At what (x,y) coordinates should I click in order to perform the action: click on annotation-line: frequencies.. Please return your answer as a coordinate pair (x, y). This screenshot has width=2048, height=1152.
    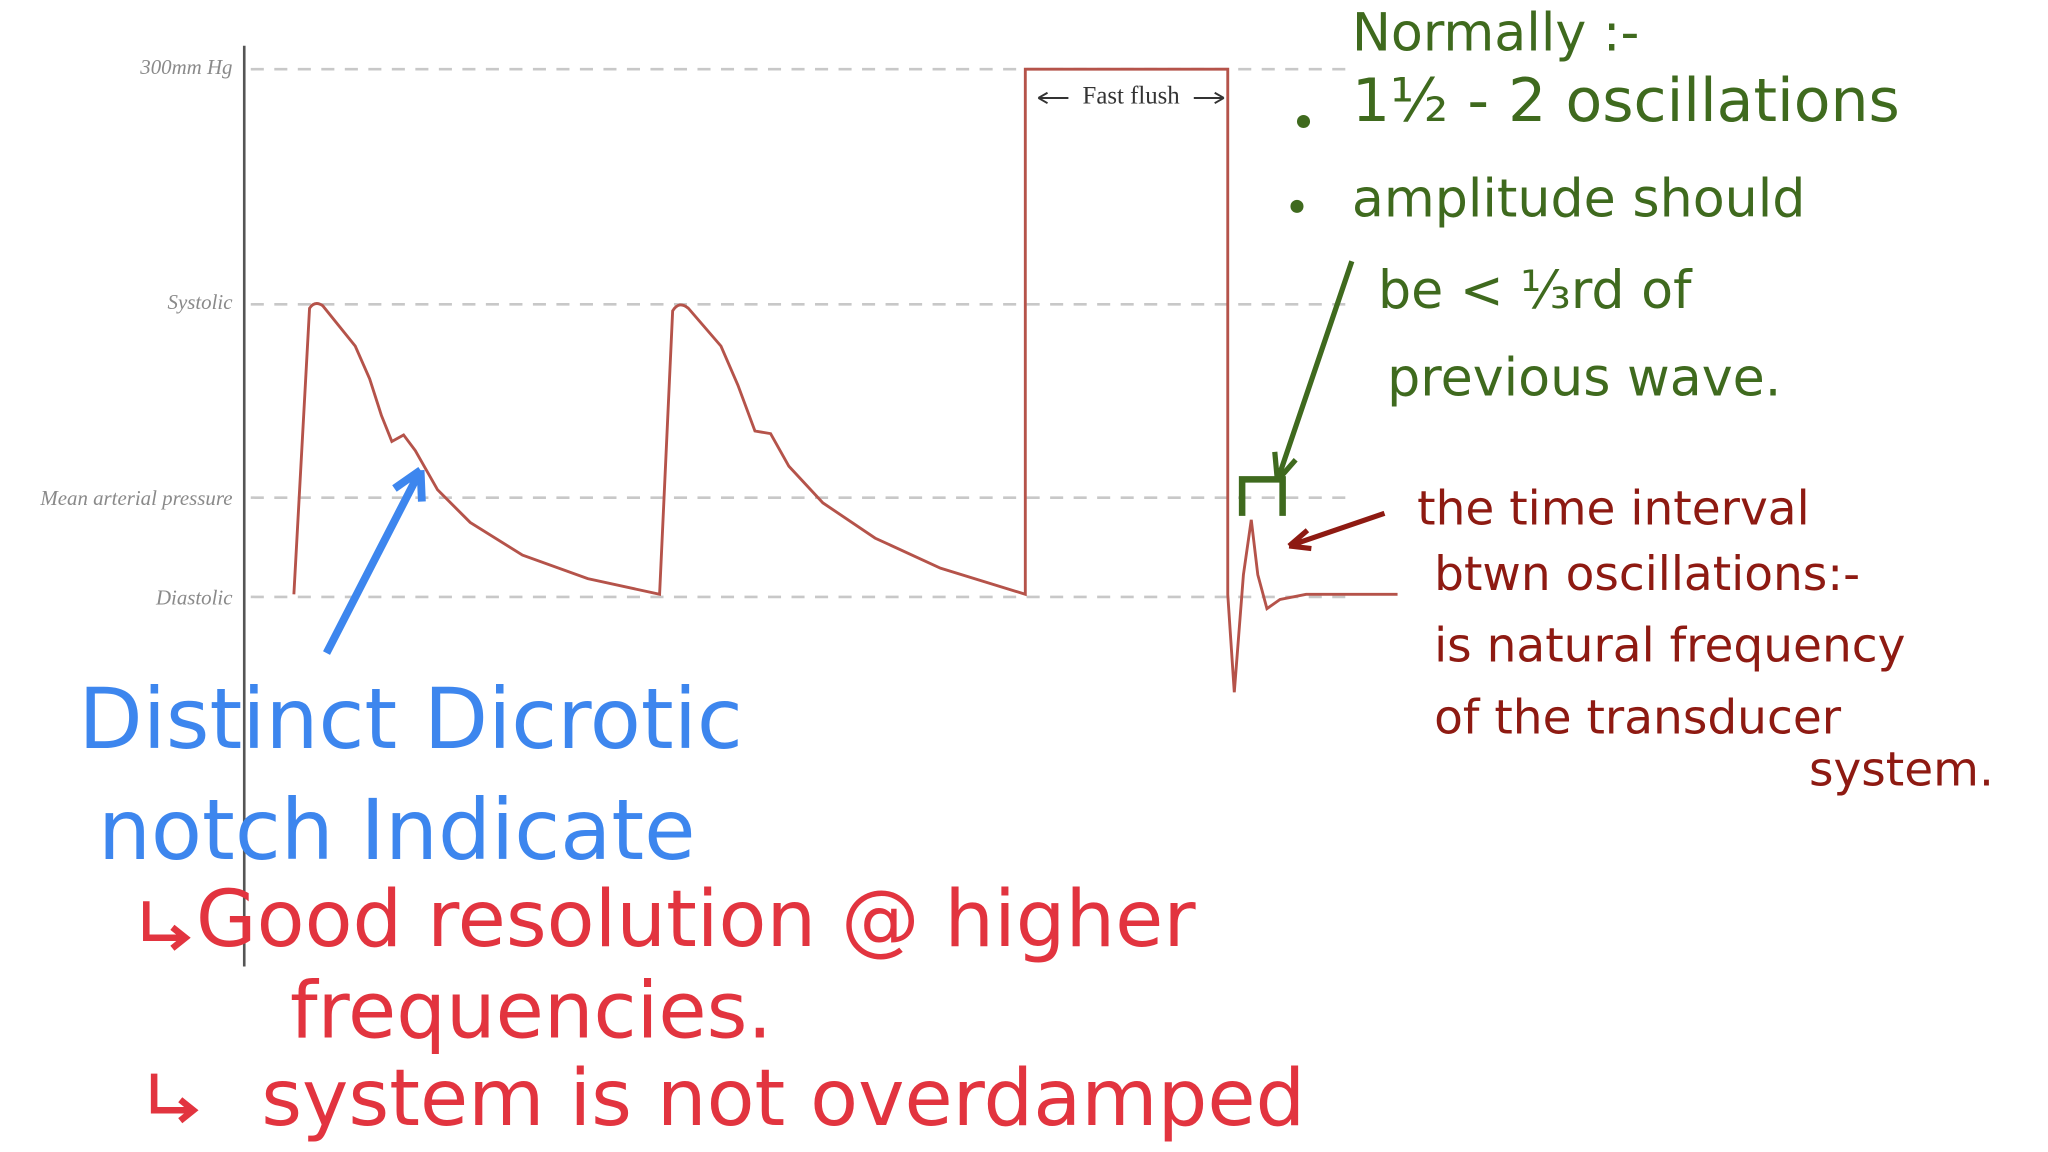
    Looking at the image, I should click on (531, 1011).